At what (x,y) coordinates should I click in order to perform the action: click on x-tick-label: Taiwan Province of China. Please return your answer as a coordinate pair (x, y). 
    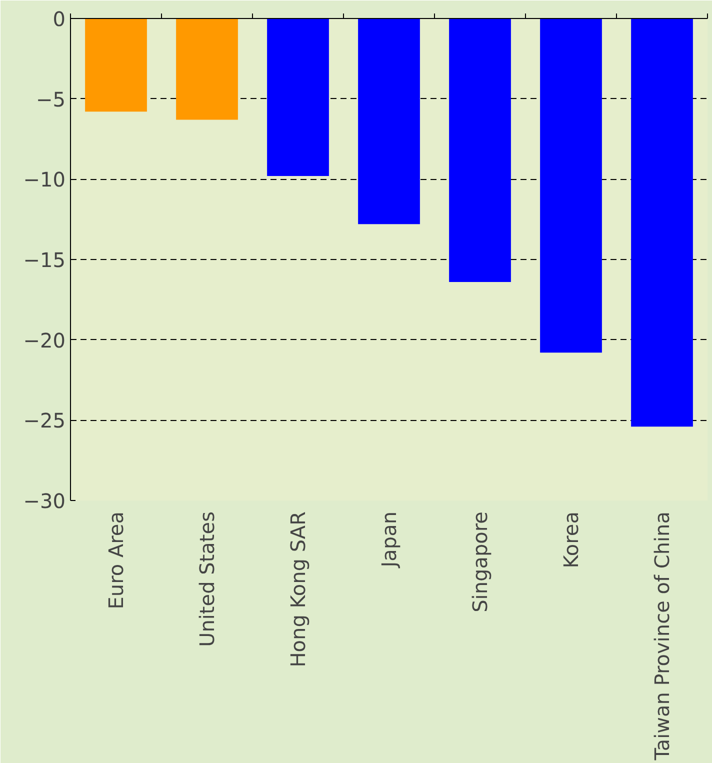
    Looking at the image, I should click on (662, 636).